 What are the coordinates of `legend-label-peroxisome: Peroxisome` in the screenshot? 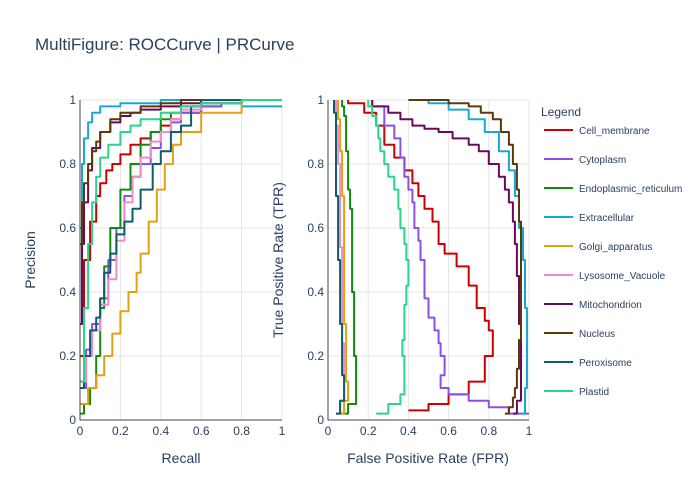 It's located at (605, 363).